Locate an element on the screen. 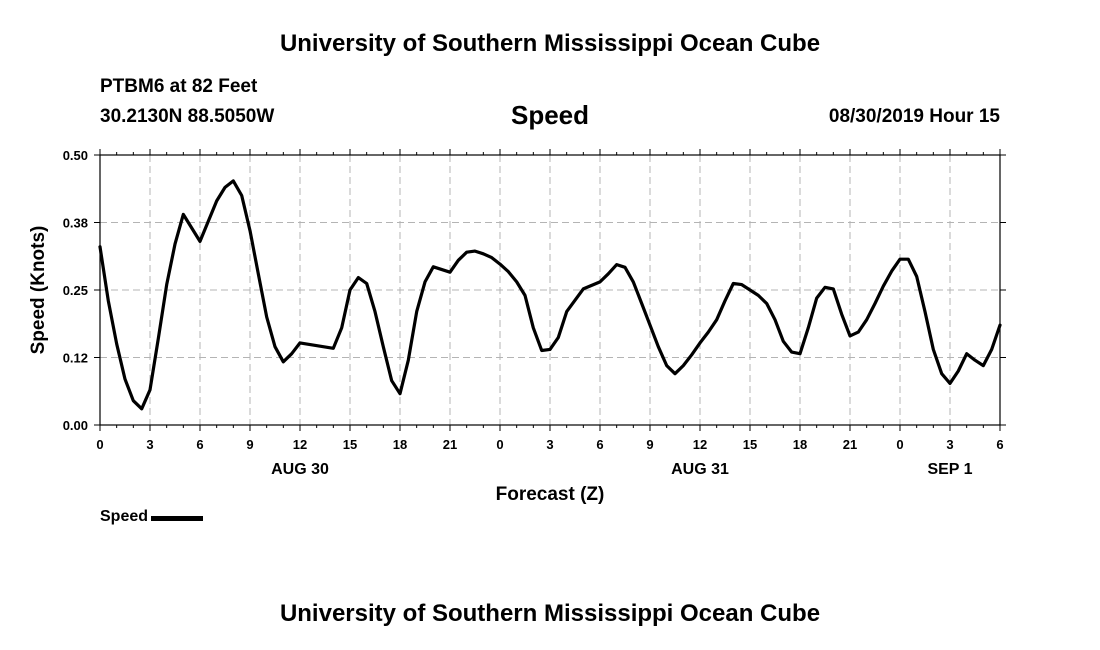 This screenshot has height=650, width=1100. y-axis-title: Speed (Knots) is located at coordinates (38, 290).